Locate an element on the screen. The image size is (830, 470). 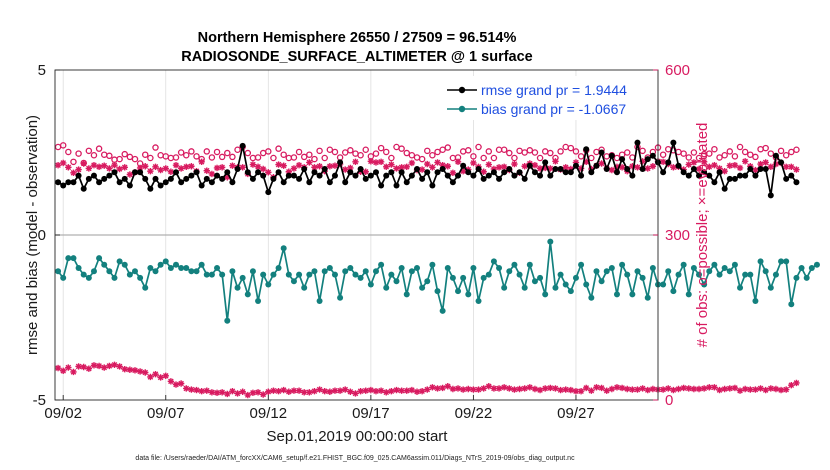
legend-rmse-marker is located at coordinates (462, 90).